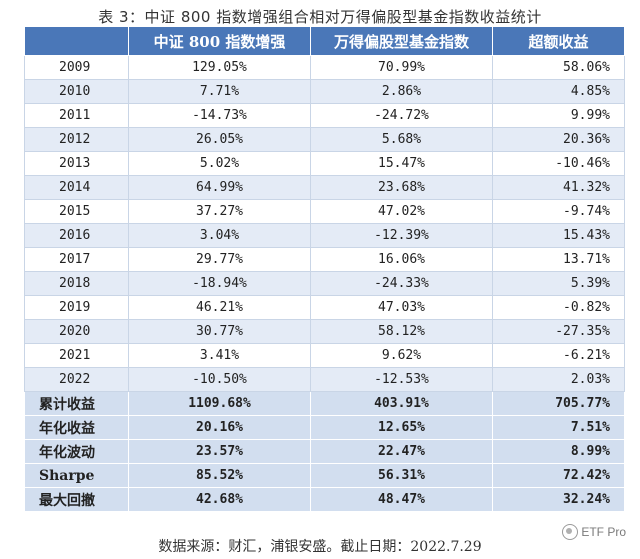 The width and height of the screenshot is (640, 559). Describe the element at coordinates (219, 211) in the screenshot. I see `csi800-cell: 37.27%` at that location.